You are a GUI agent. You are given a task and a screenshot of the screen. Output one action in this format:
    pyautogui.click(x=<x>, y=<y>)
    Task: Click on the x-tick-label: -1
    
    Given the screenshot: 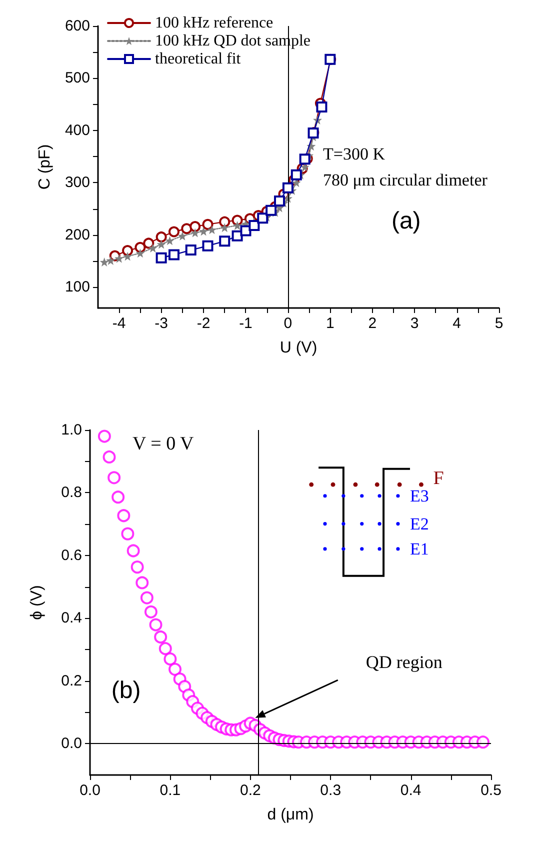 What is the action you would take?
    pyautogui.click(x=245, y=323)
    